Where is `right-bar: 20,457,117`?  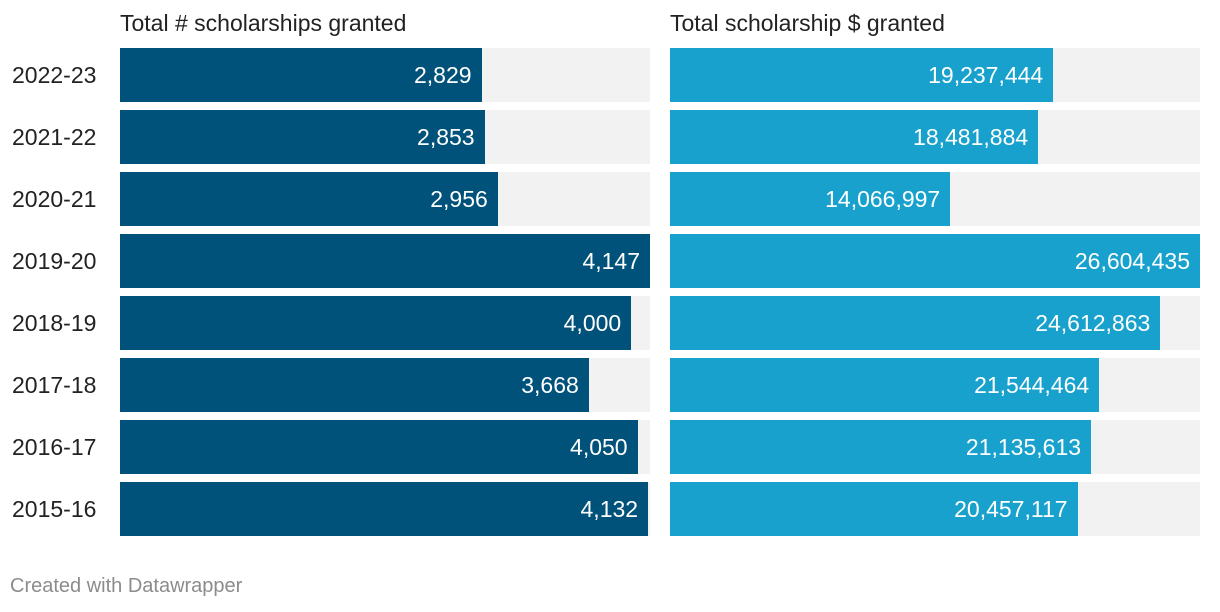
right-bar: 20,457,117 is located at coordinates (874, 509).